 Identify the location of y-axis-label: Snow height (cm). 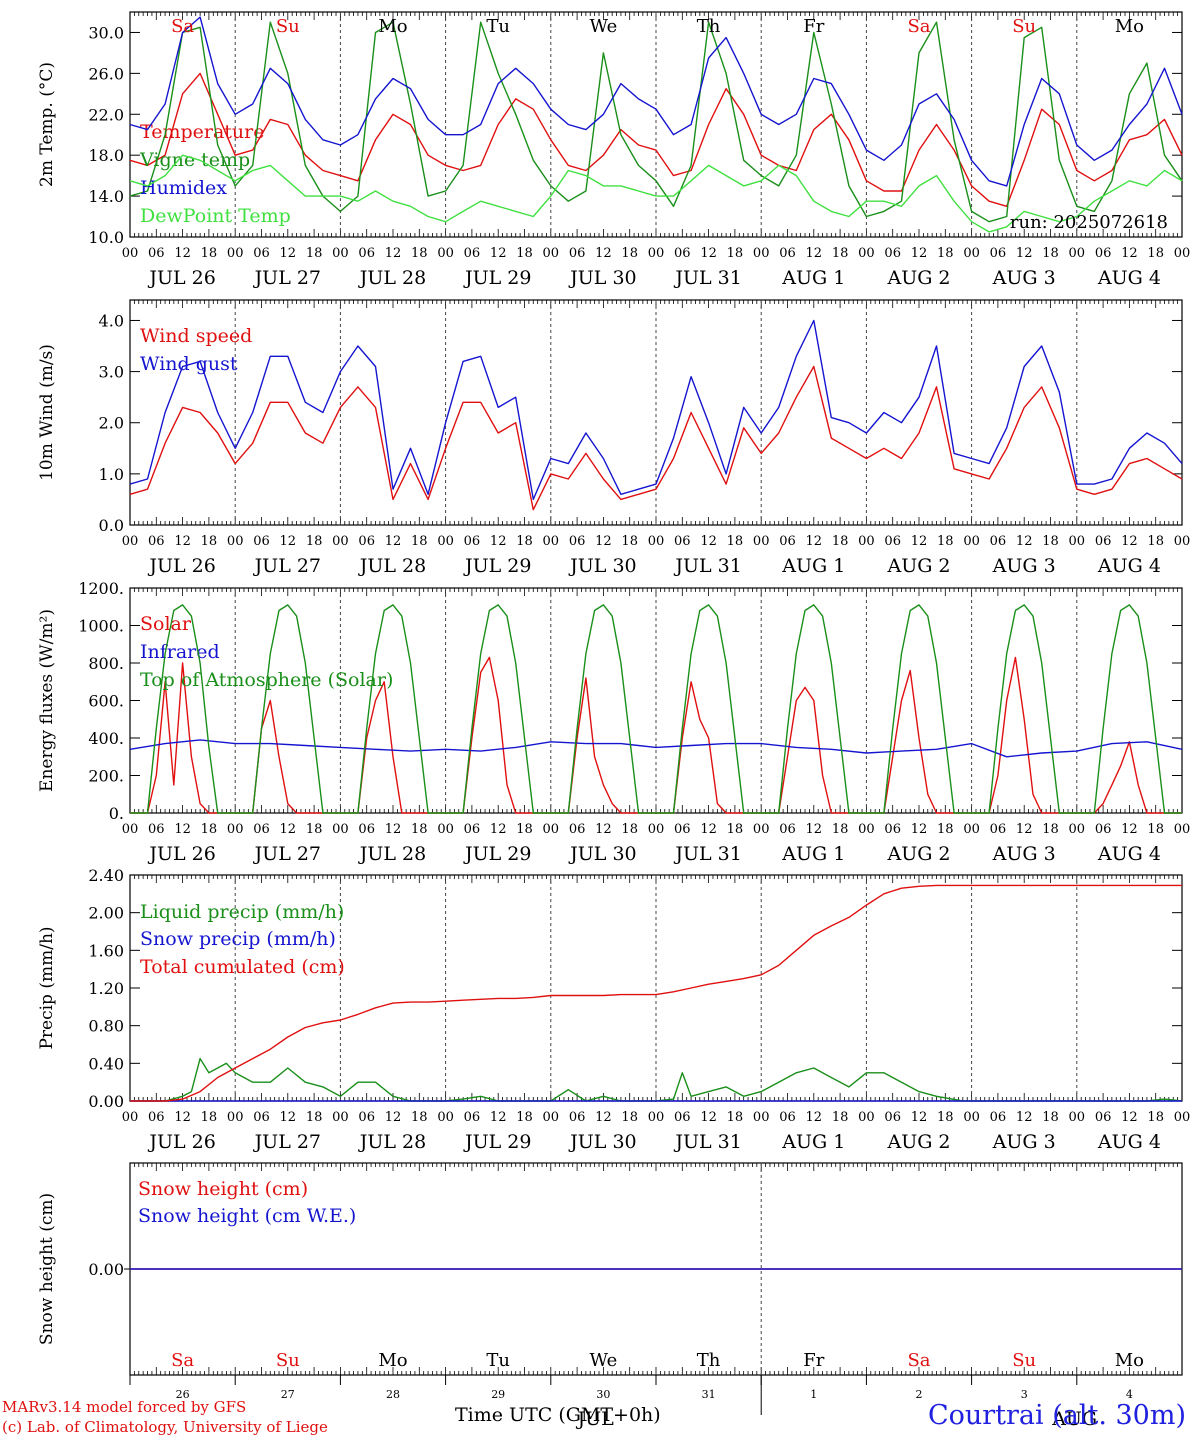
(47, 1269).